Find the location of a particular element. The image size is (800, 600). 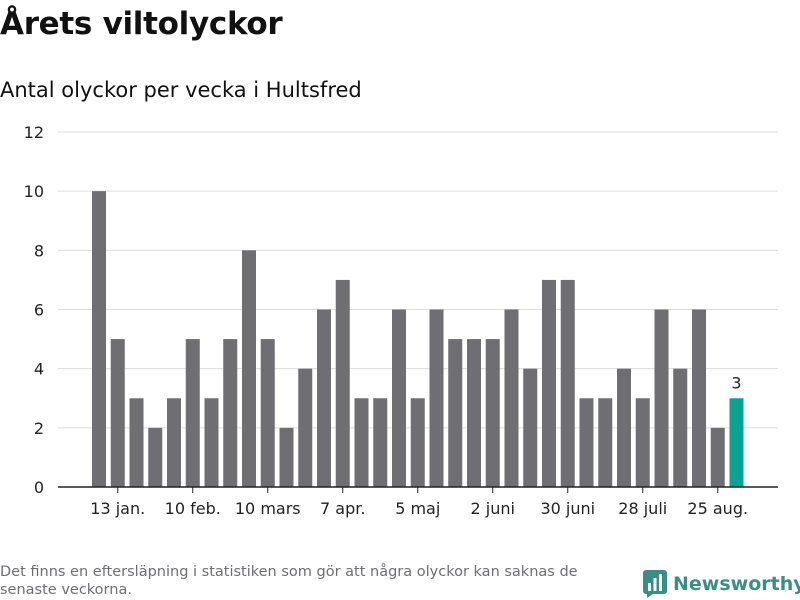

x-tick-label: 13 jan. is located at coordinates (117, 508).